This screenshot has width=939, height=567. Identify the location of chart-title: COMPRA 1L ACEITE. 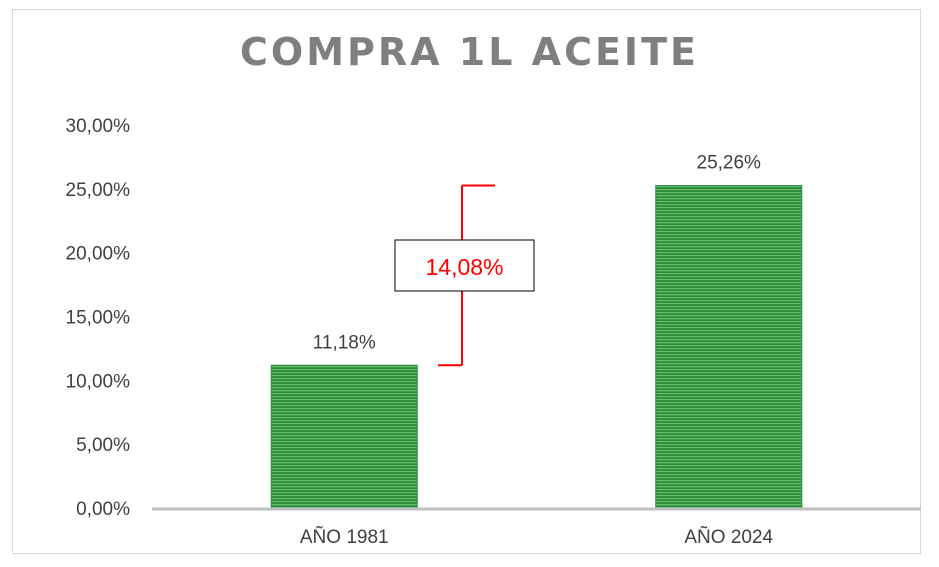
(469, 52).